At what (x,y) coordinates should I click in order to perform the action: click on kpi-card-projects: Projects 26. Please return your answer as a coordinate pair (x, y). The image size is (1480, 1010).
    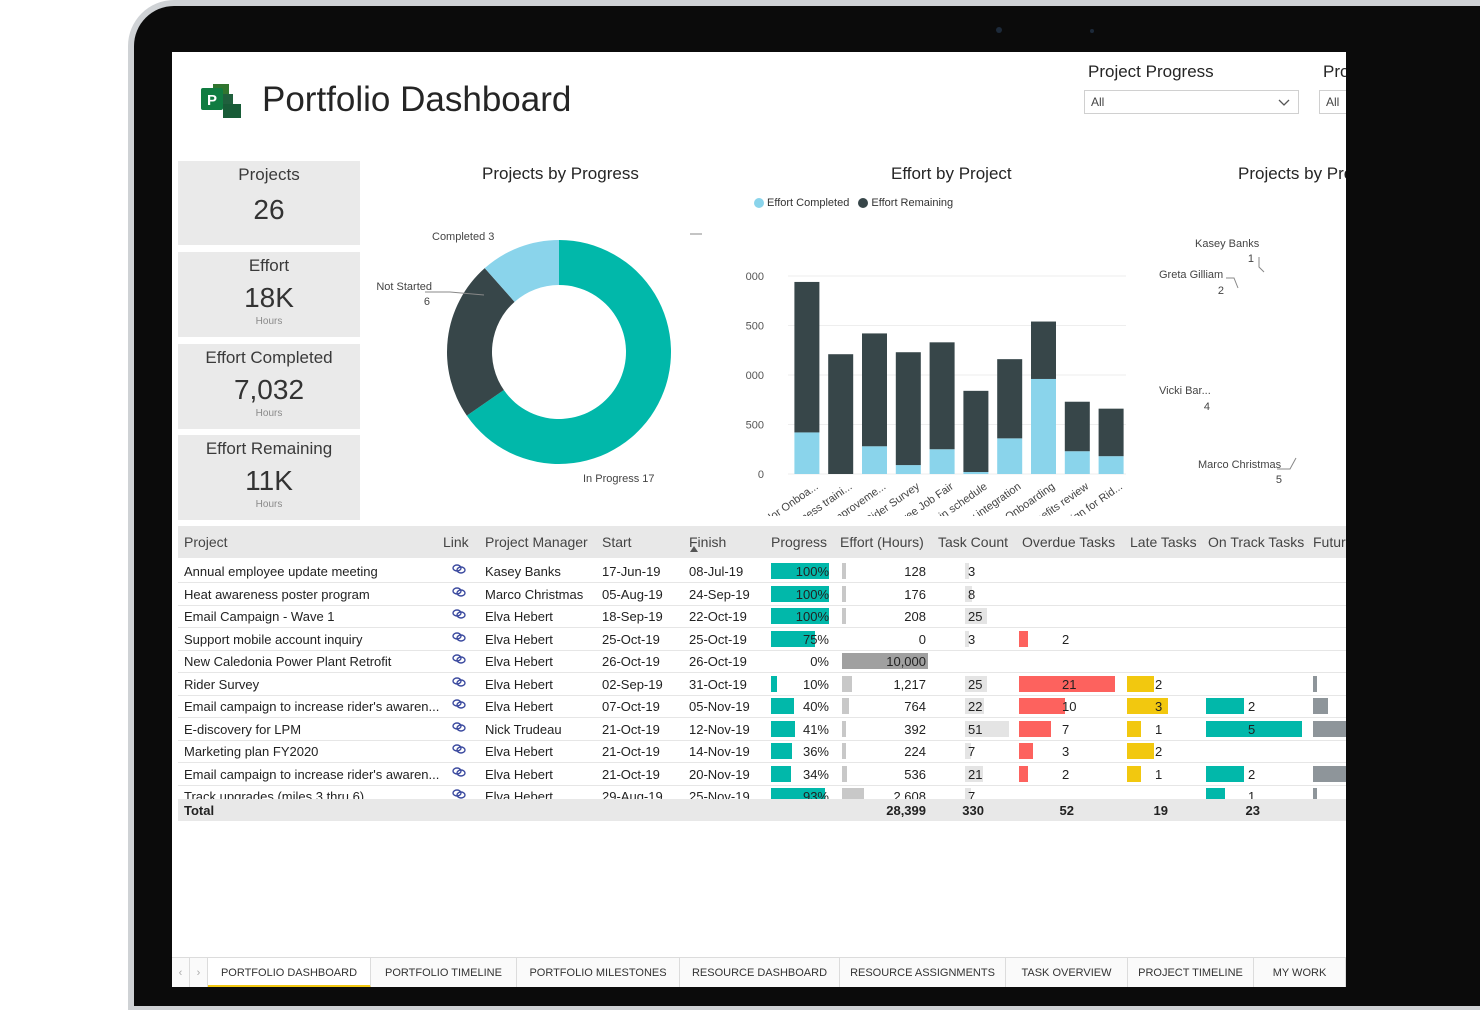
    Looking at the image, I should click on (269, 203).